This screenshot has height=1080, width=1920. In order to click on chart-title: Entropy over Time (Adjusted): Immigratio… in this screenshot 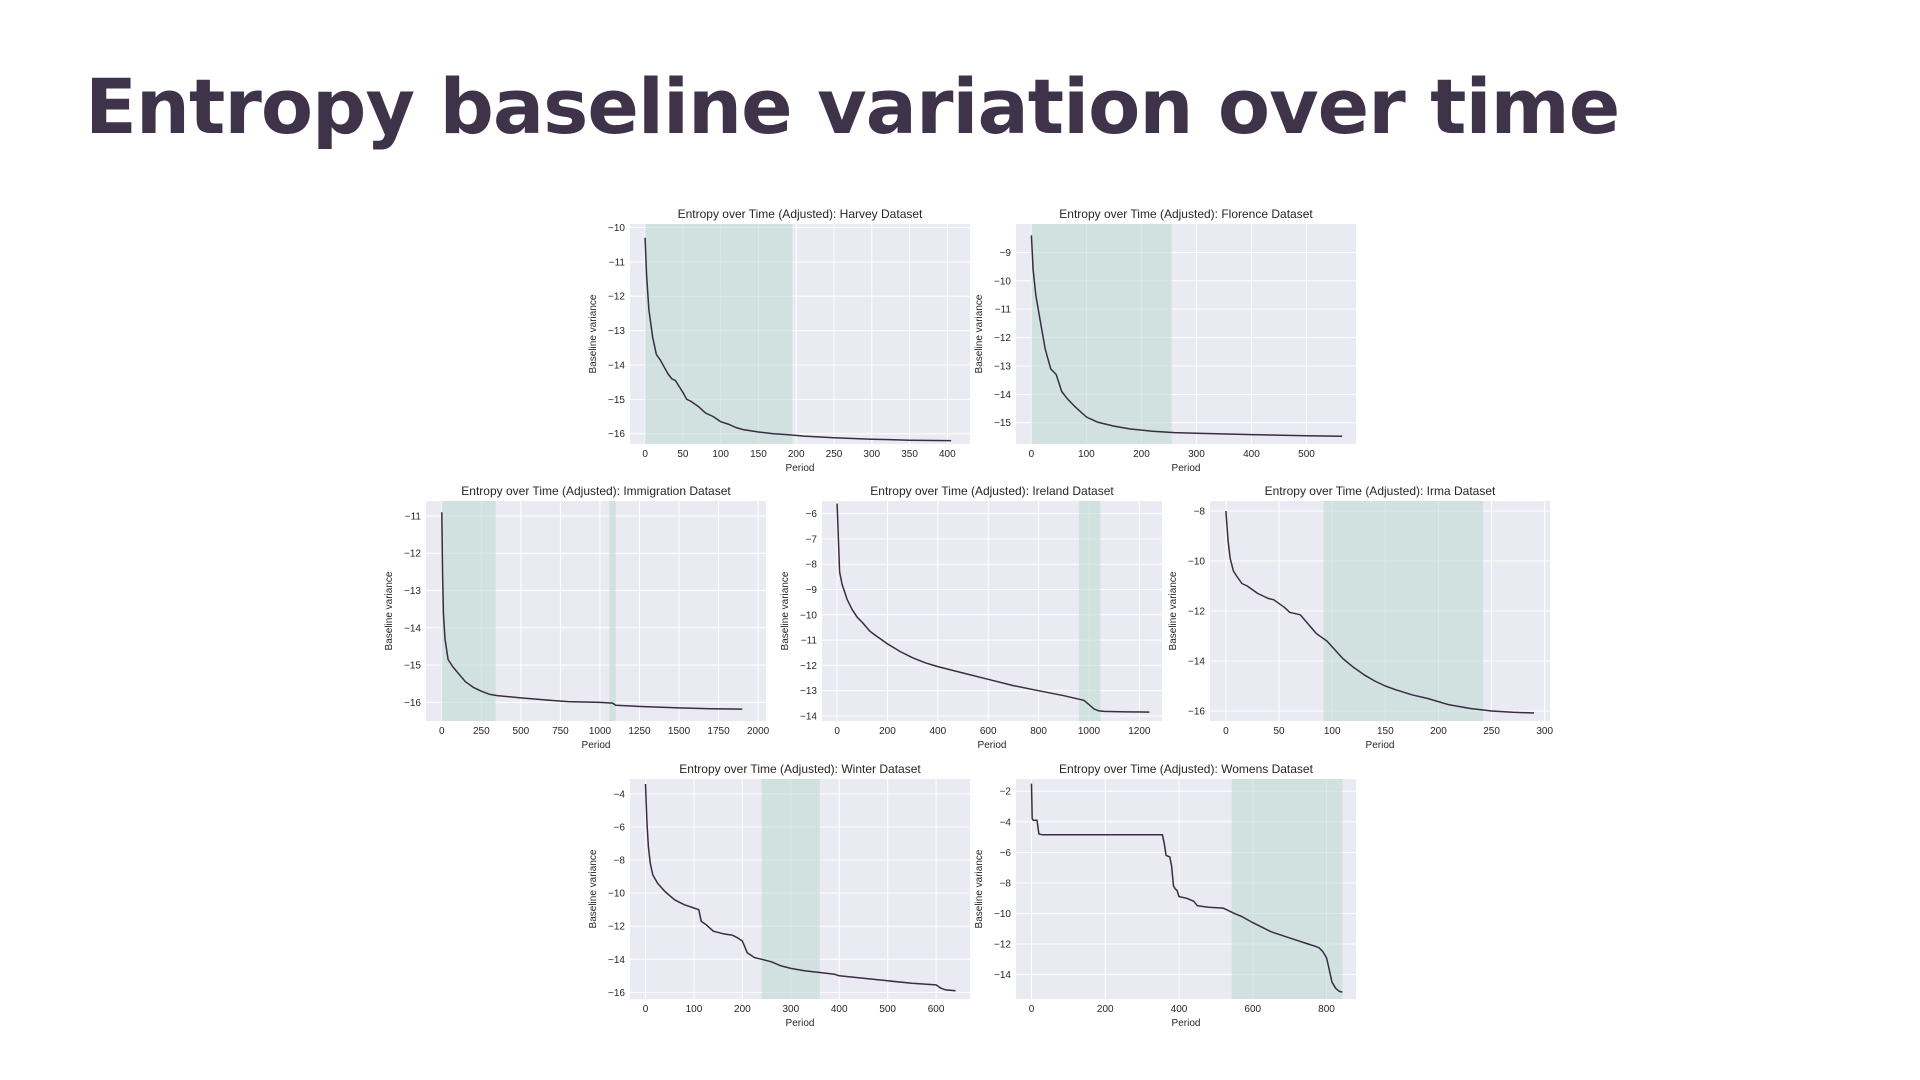, I will do `click(596, 491)`.